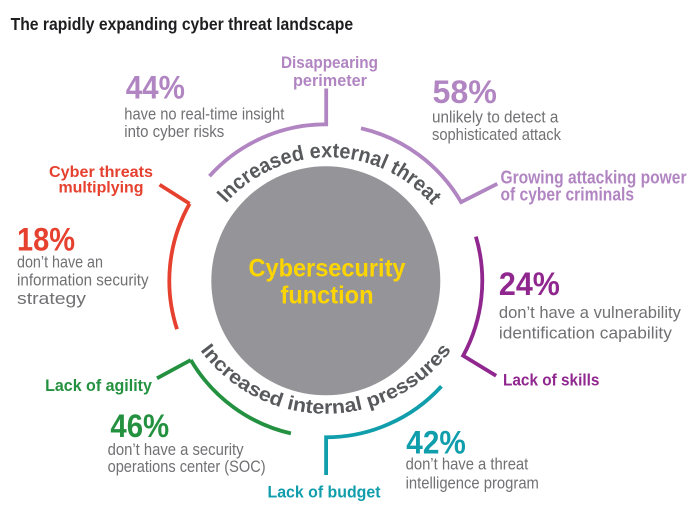 Image resolution: width=700 pixels, height=512 pixels. I want to click on svg-text: intelligence program, so click(472, 482).